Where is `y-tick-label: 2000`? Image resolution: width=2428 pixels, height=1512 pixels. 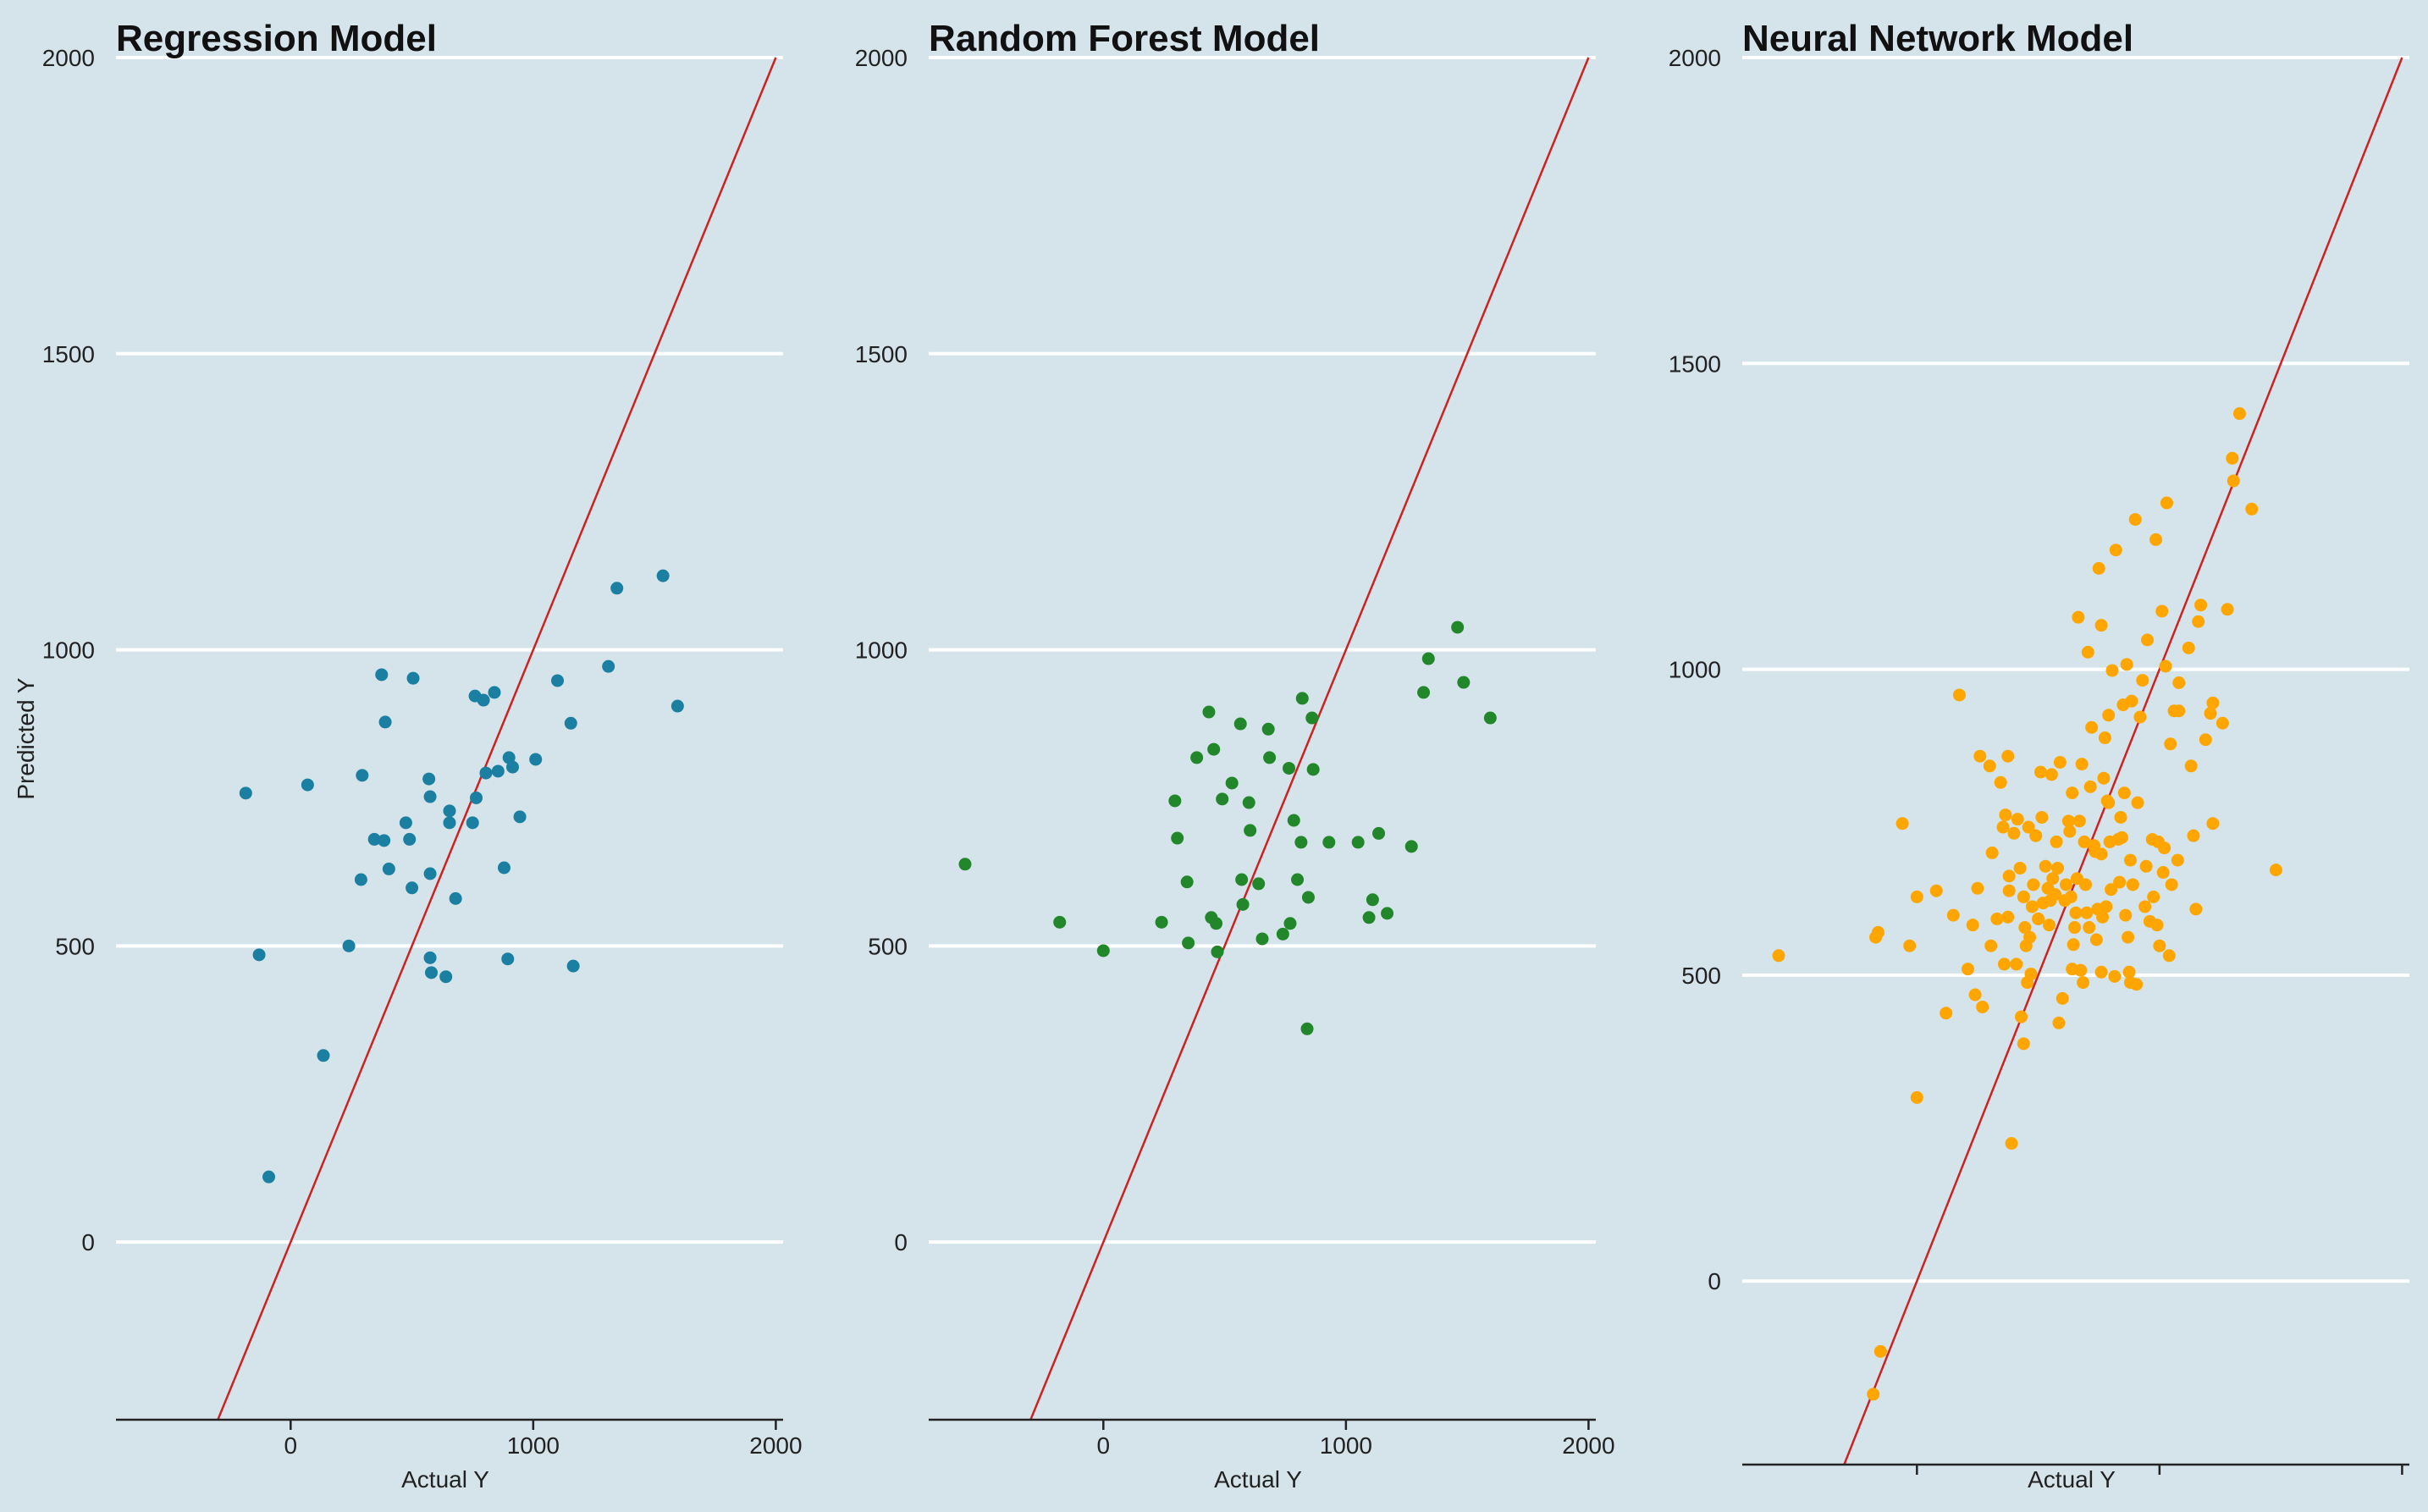
y-tick-label: 2000 is located at coordinates (882, 58).